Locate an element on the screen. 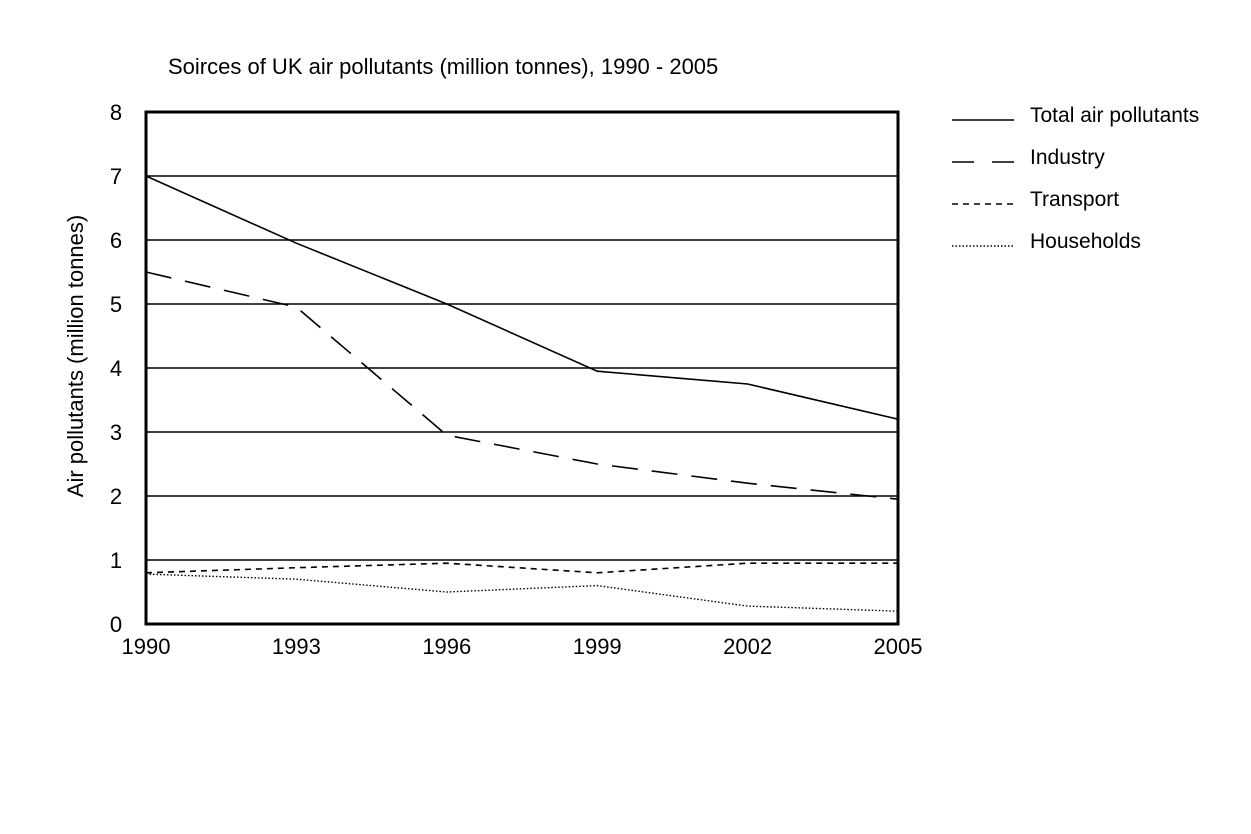 Image resolution: width=1251 pixels, height=834 pixels. legend-label: Households is located at coordinates (1085, 241).